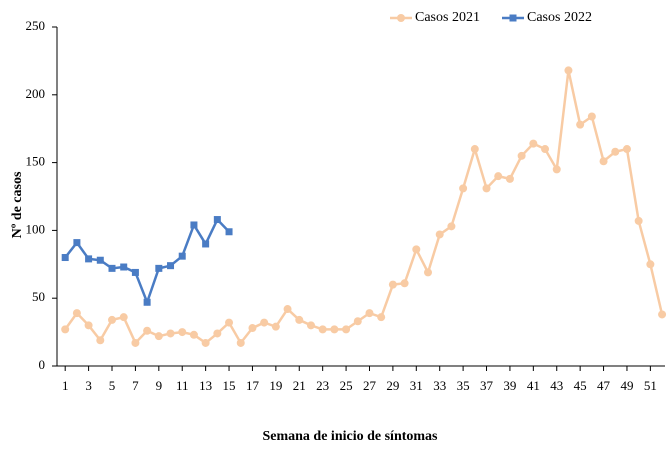 The width and height of the screenshot is (667, 451). Describe the element at coordinates (36, 25) in the screenshot. I see `y-tick-label: 250` at that location.